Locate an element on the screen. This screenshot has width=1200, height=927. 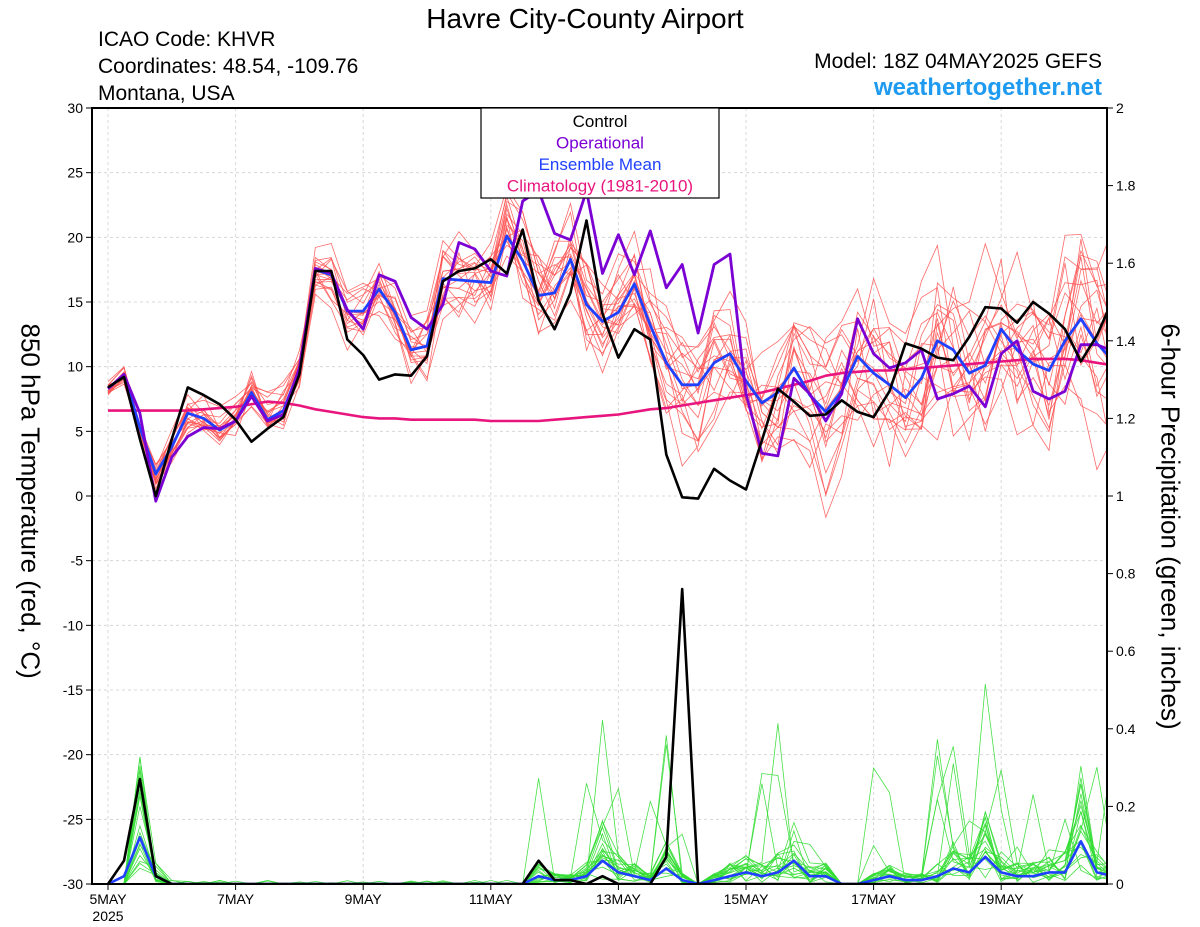
left-axis-ticks: -30 -25 -20 -15 -10 -5 0 5 10 15 20 25 30 is located at coordinates (77, 496).